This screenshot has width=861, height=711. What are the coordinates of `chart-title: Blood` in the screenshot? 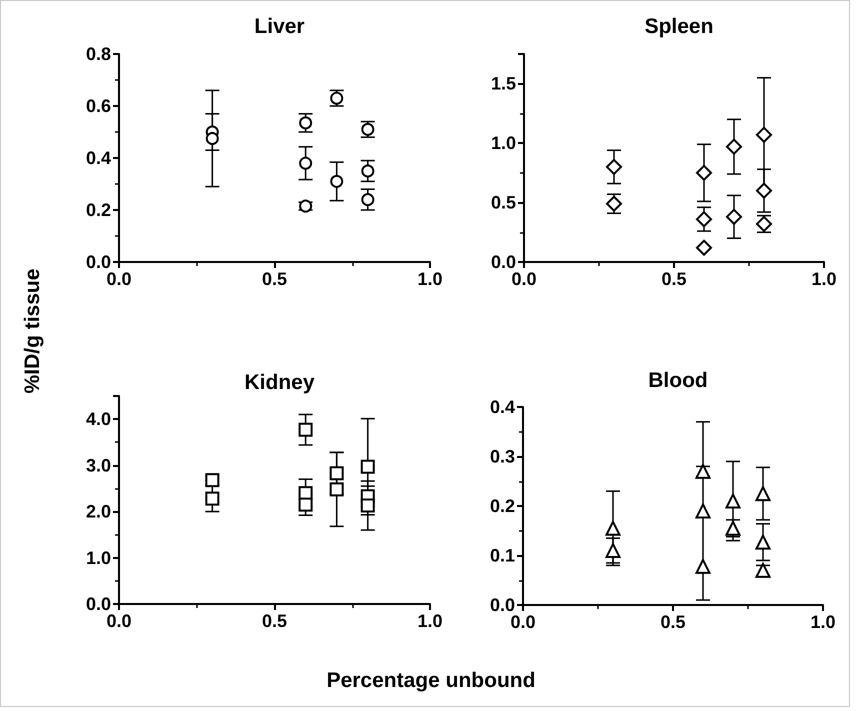 It's located at (678, 380).